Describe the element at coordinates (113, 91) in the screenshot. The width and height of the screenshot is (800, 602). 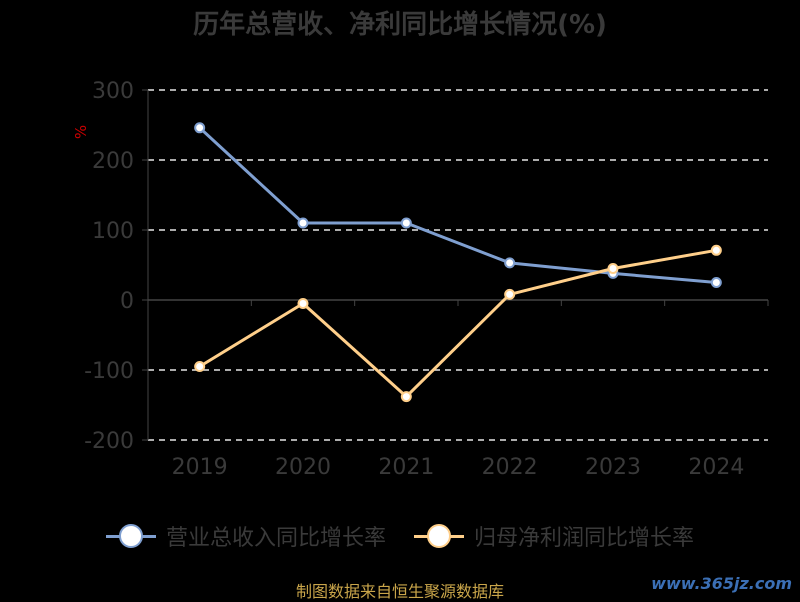
I see `y-tick-label: 300` at that location.